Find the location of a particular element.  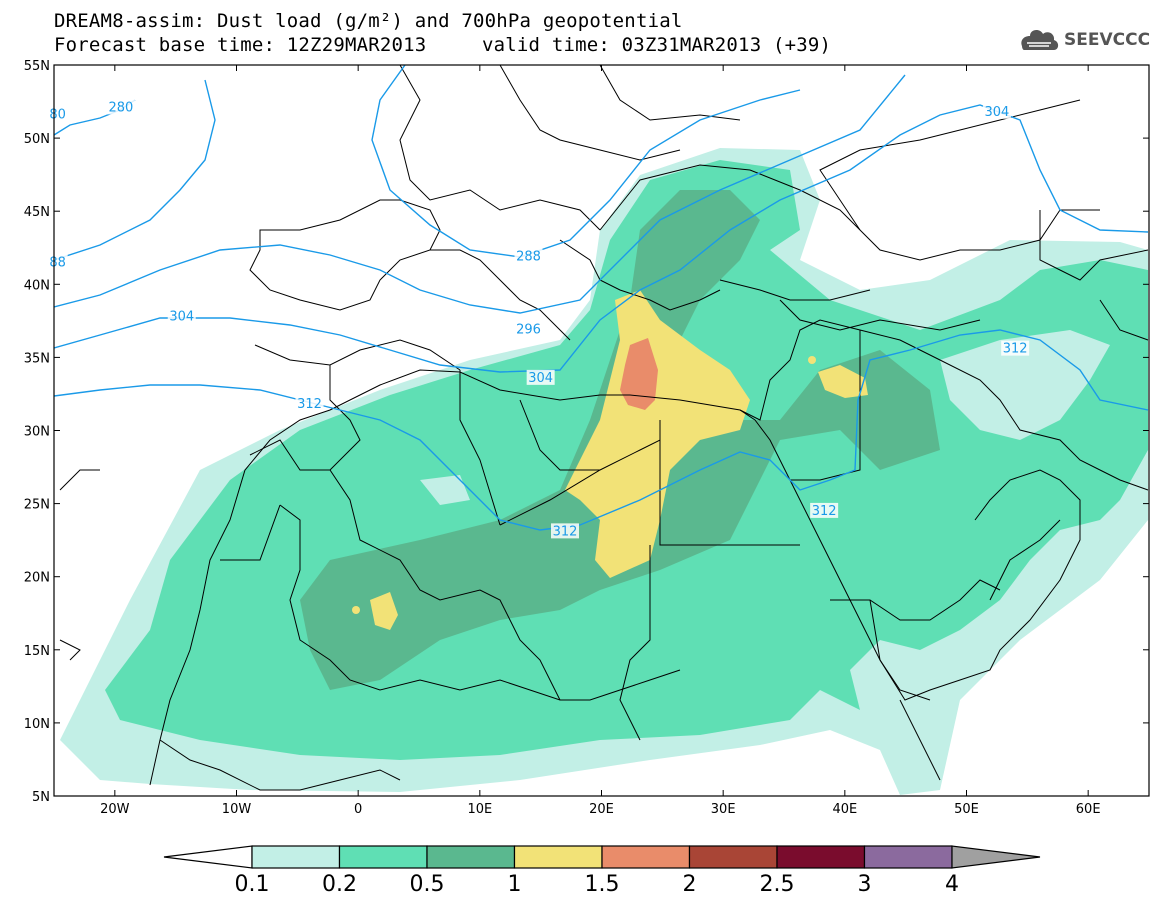

colorbar-tick-label: 1.5 is located at coordinates (602, 884).